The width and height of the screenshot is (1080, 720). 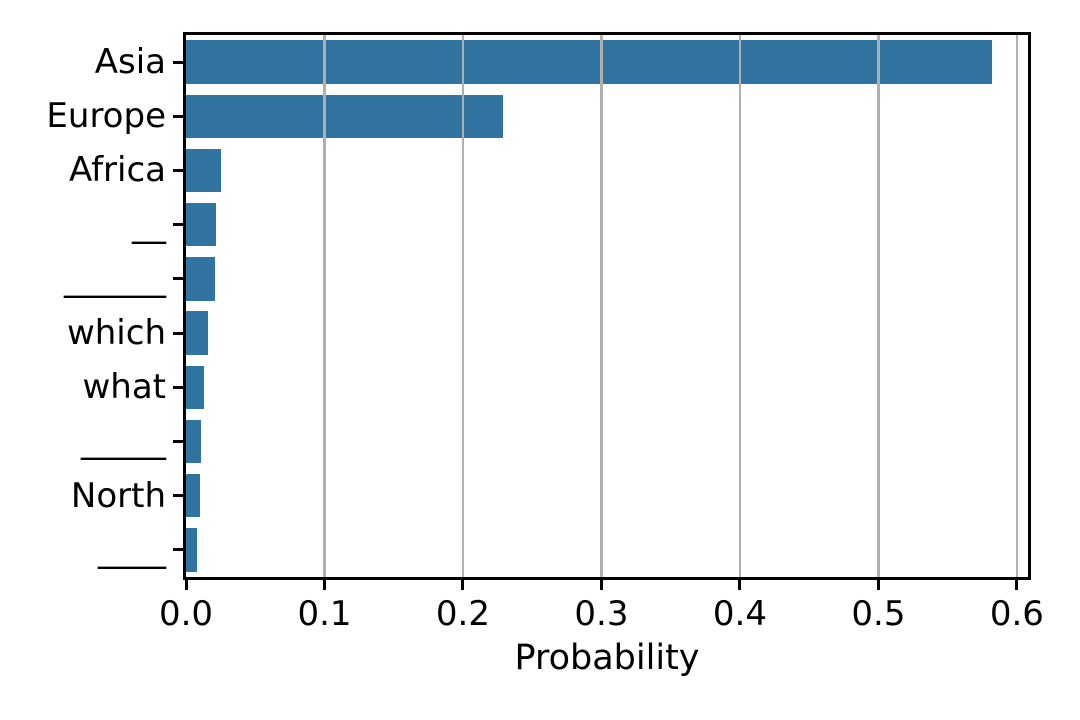 What do you see at coordinates (607, 658) in the screenshot?
I see `x-axis-title: Probability` at bounding box center [607, 658].